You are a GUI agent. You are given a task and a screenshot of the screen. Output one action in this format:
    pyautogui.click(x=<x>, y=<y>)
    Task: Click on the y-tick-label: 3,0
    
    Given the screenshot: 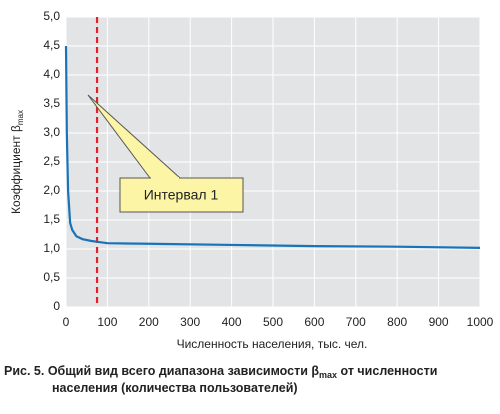 What is the action you would take?
    pyautogui.click(x=51, y=132)
    